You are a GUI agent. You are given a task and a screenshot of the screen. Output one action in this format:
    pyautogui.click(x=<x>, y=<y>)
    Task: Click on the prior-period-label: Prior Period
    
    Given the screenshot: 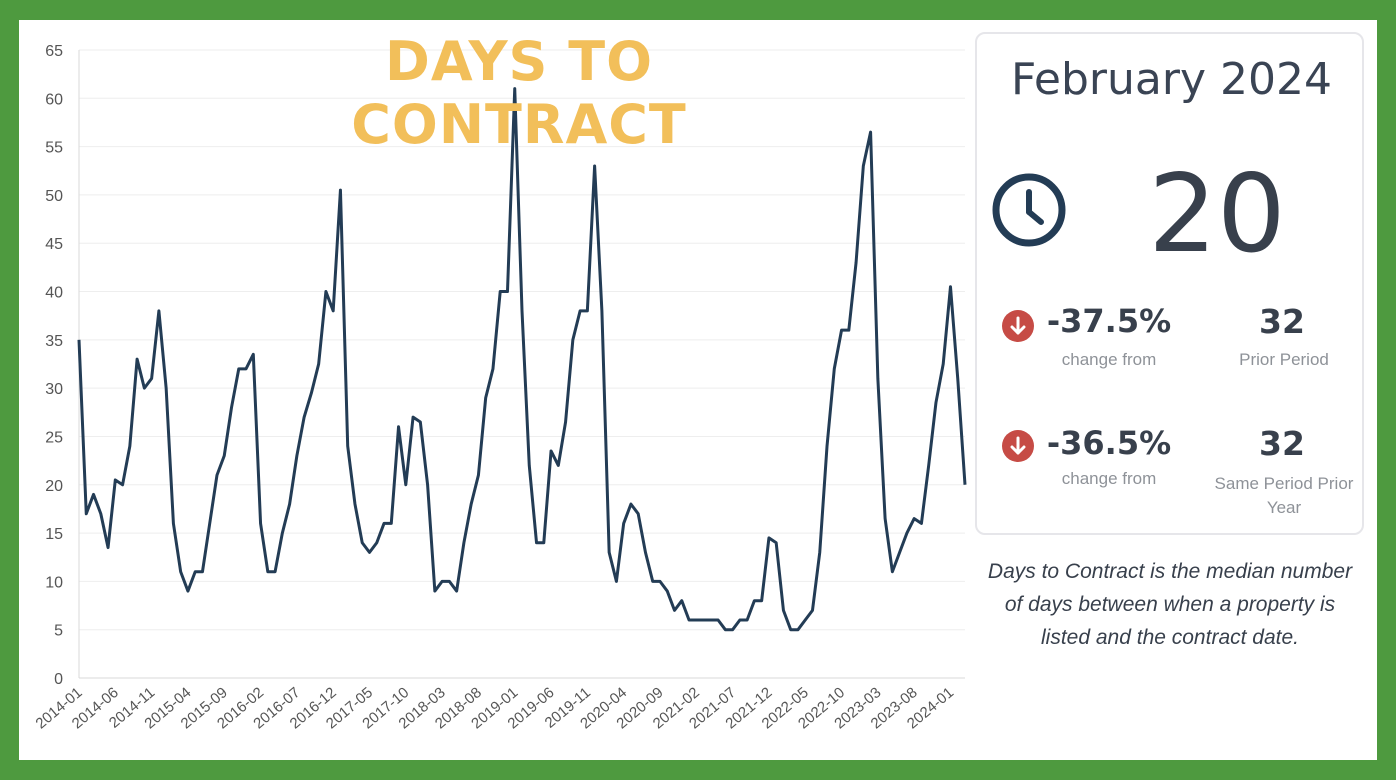 What is the action you would take?
    pyautogui.click(x=1284, y=359)
    